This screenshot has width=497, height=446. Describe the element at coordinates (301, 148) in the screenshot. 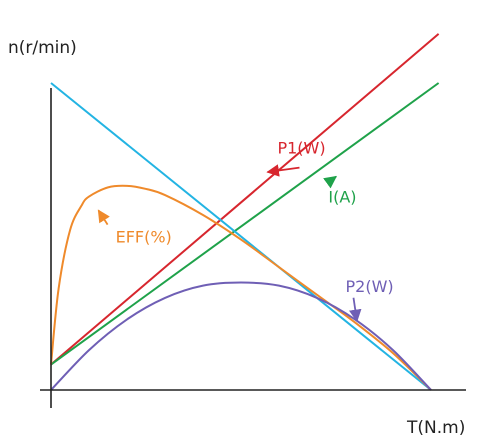

I see `annotation-label-p1-w: P1(W)` at that location.